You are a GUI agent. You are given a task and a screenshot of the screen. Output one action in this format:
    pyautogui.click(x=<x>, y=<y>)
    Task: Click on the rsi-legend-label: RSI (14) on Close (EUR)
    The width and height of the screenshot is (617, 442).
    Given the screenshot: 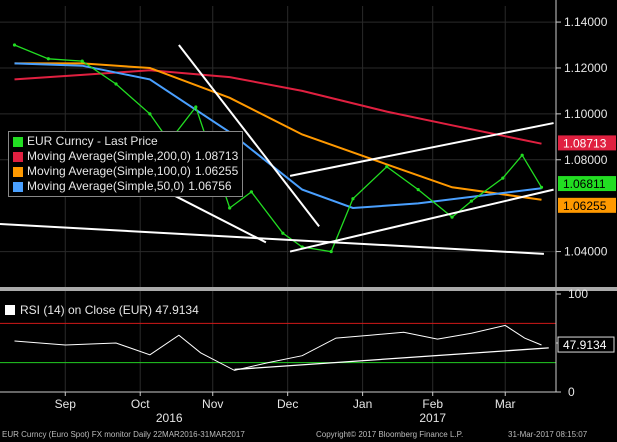 What is the action you would take?
    pyautogui.click(x=86, y=310)
    